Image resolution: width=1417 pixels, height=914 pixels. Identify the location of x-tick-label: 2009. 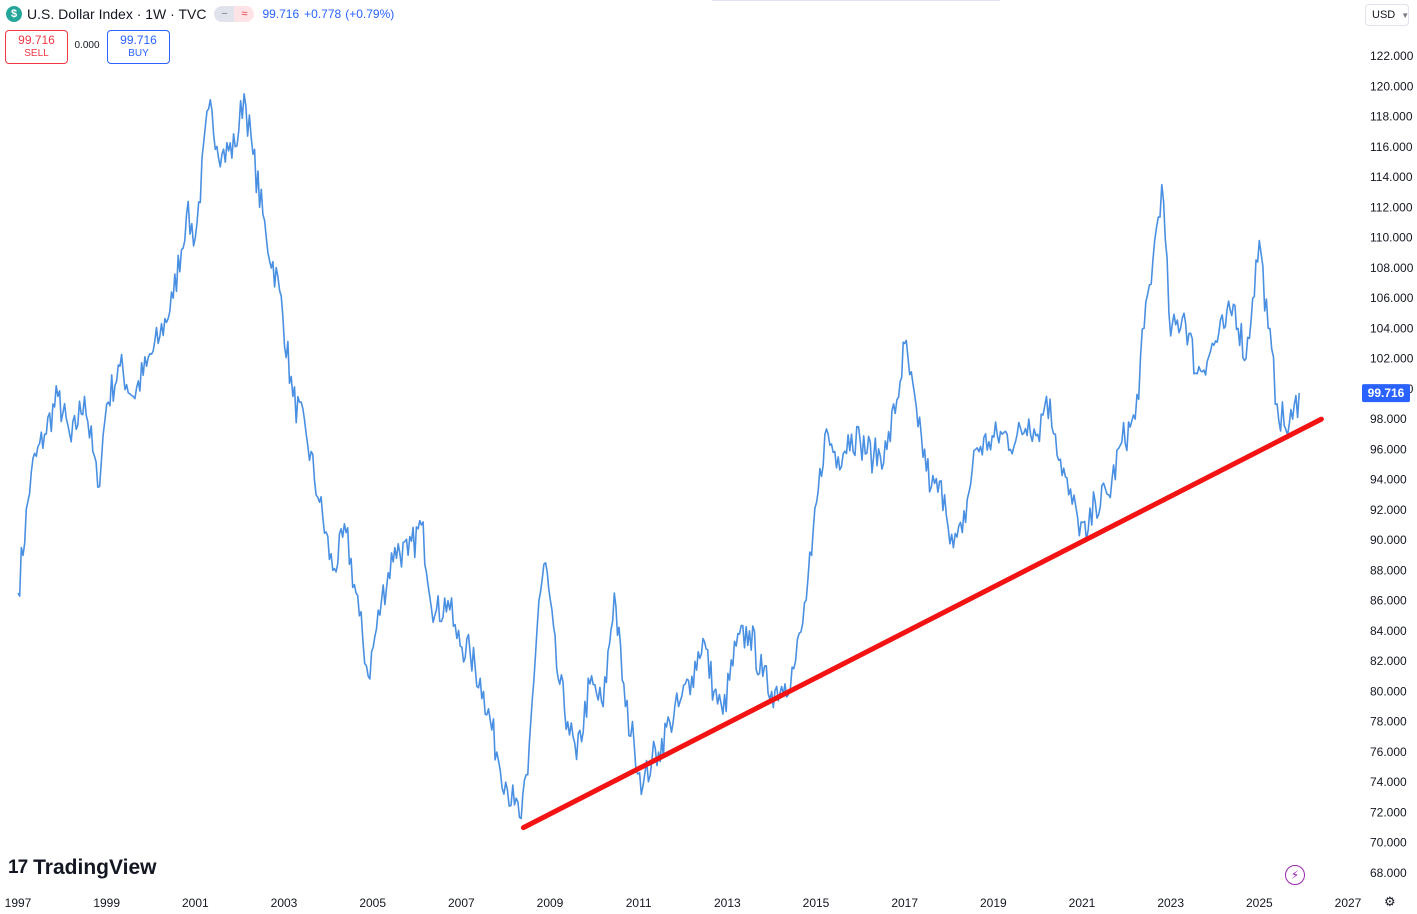
(550, 903).